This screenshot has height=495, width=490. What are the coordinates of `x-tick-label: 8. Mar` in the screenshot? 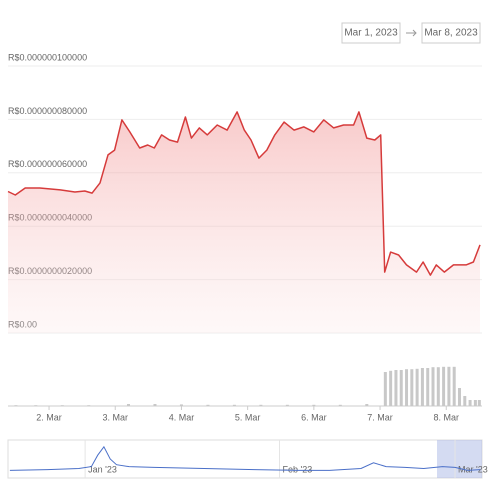 It's located at (446, 417).